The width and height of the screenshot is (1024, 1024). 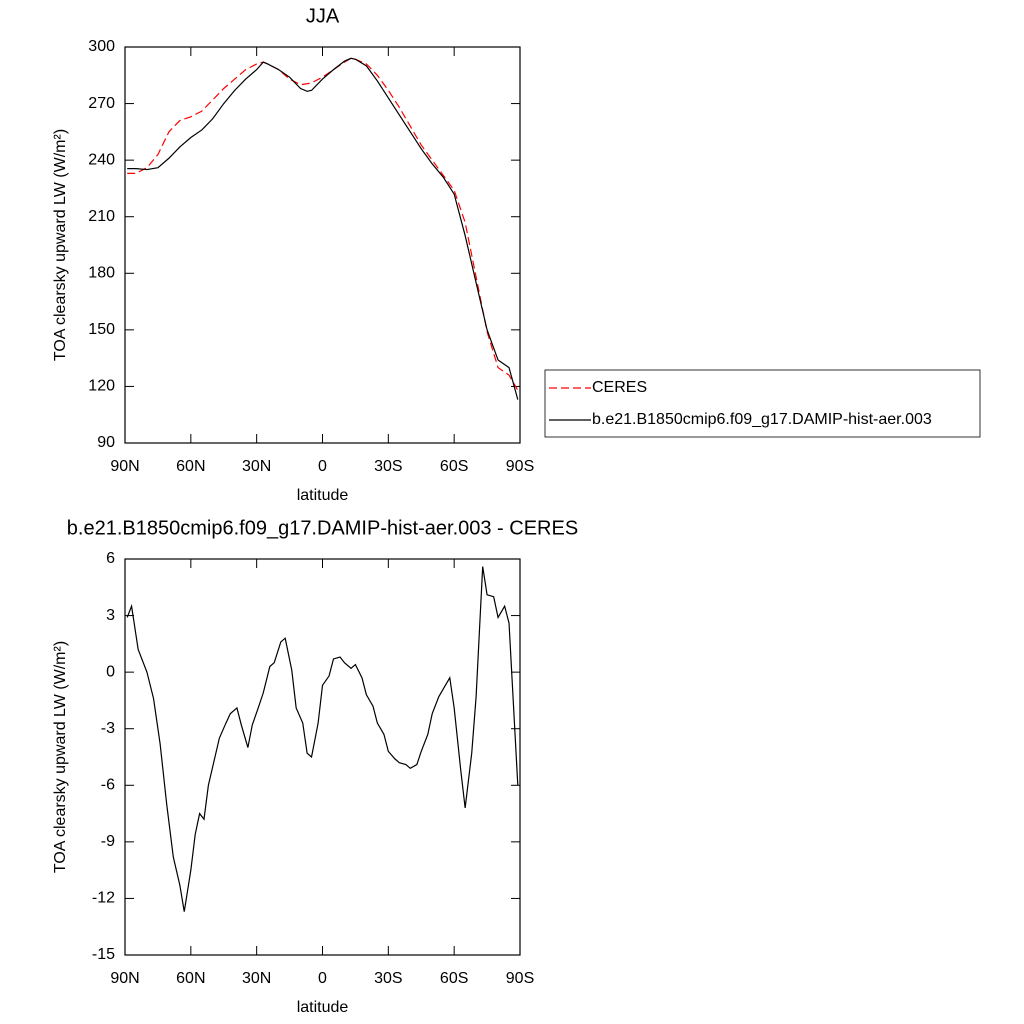 What do you see at coordinates (103, 954) in the screenshot?
I see `y-tick-label: -15` at bounding box center [103, 954].